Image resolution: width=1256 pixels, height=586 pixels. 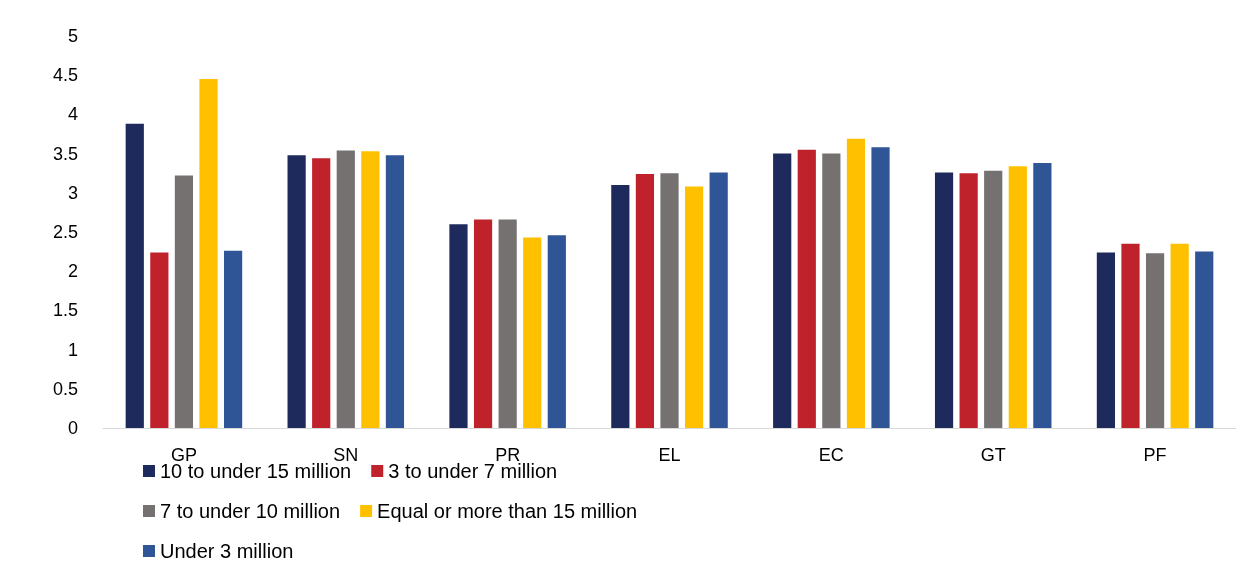 I want to click on x-tick-label: EC, so click(x=831, y=455).